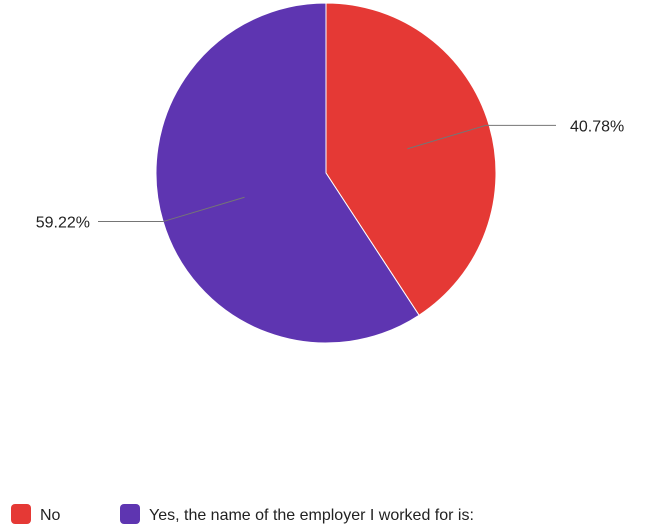 This screenshot has width=646, height=529. I want to click on legend-swatch-yes, so click(130, 514).